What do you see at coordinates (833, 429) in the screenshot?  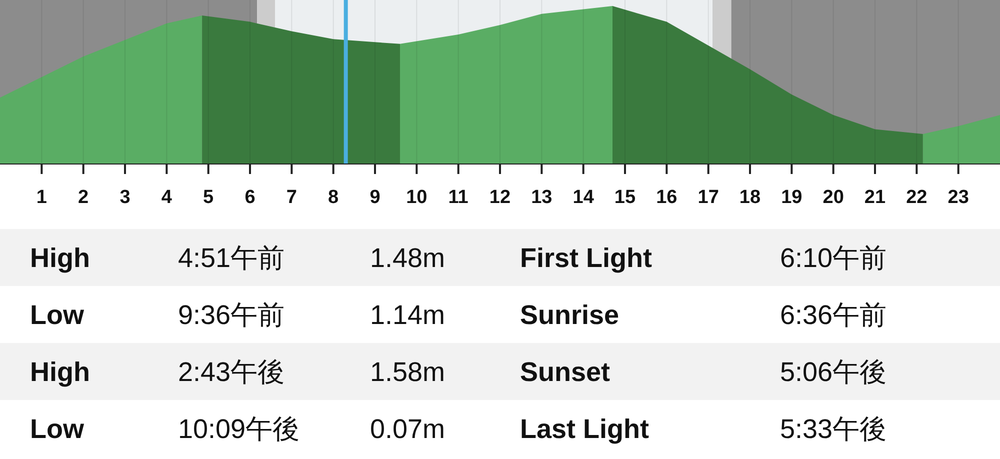 I see `text: 5:33午後` at bounding box center [833, 429].